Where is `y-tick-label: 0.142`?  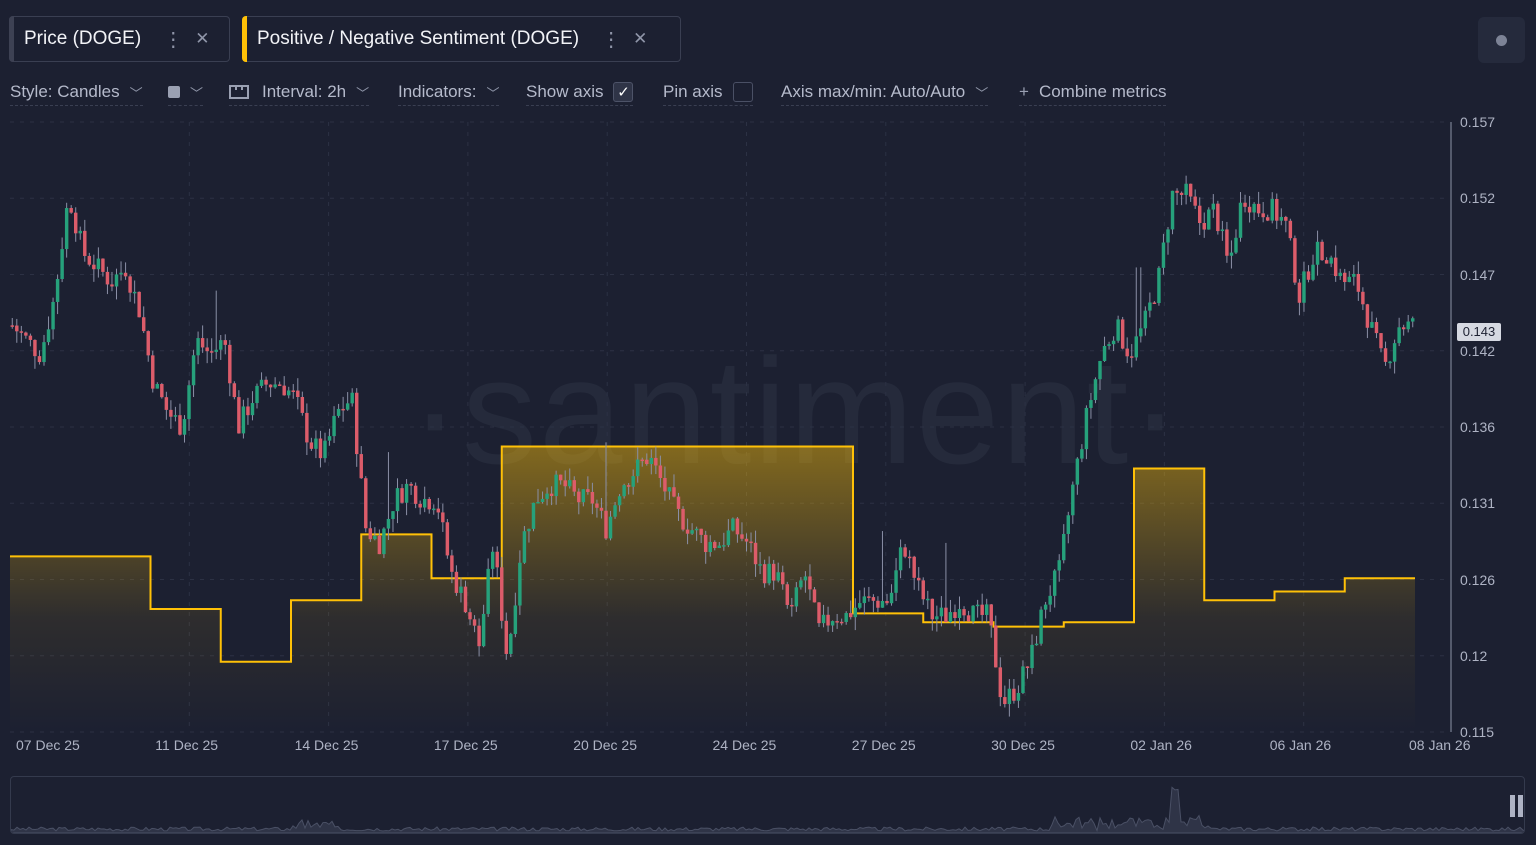 y-tick-label: 0.142 is located at coordinates (1478, 350).